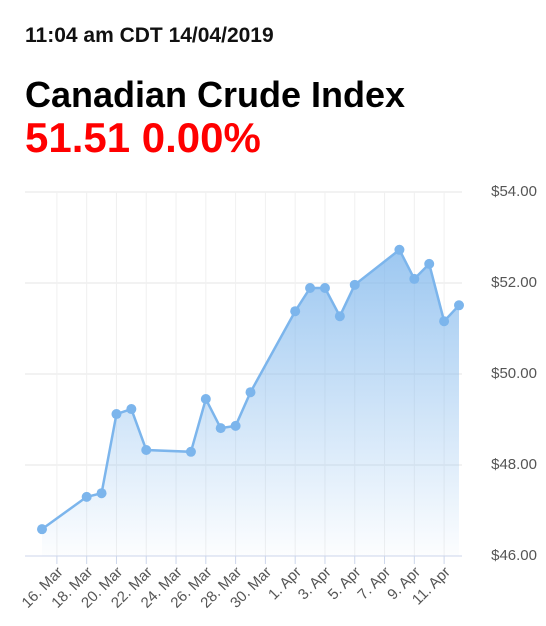 The width and height of the screenshot is (546, 626). Describe the element at coordinates (514, 464) in the screenshot. I see `y-tick-label: $48.00` at that location.